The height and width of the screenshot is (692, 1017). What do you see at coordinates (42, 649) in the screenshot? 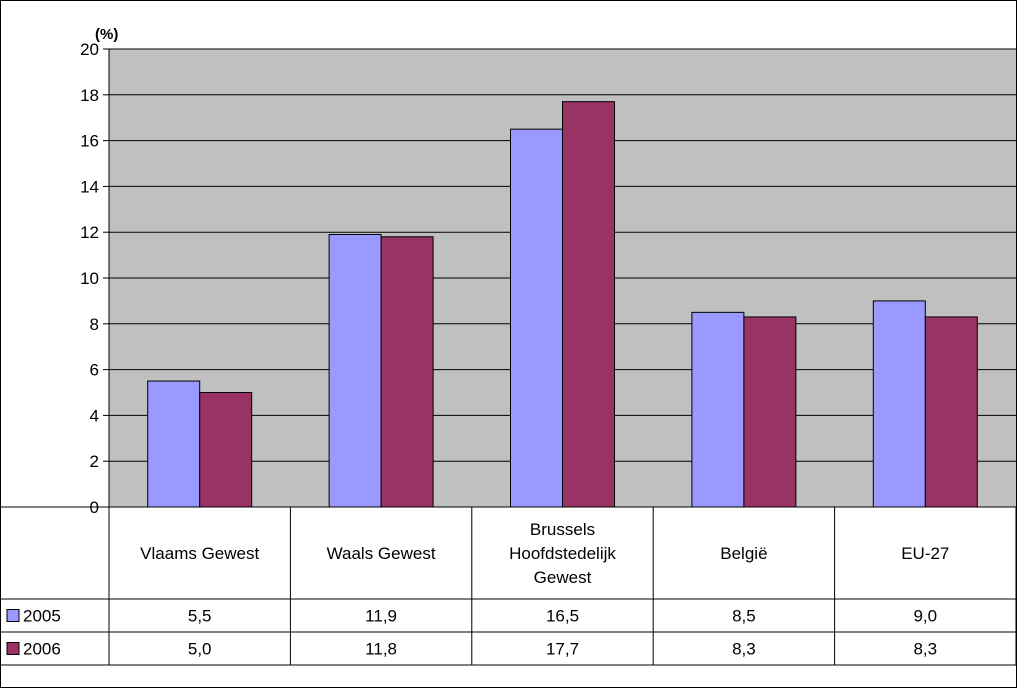
I see `legend-label-2006: 2006` at bounding box center [42, 649].